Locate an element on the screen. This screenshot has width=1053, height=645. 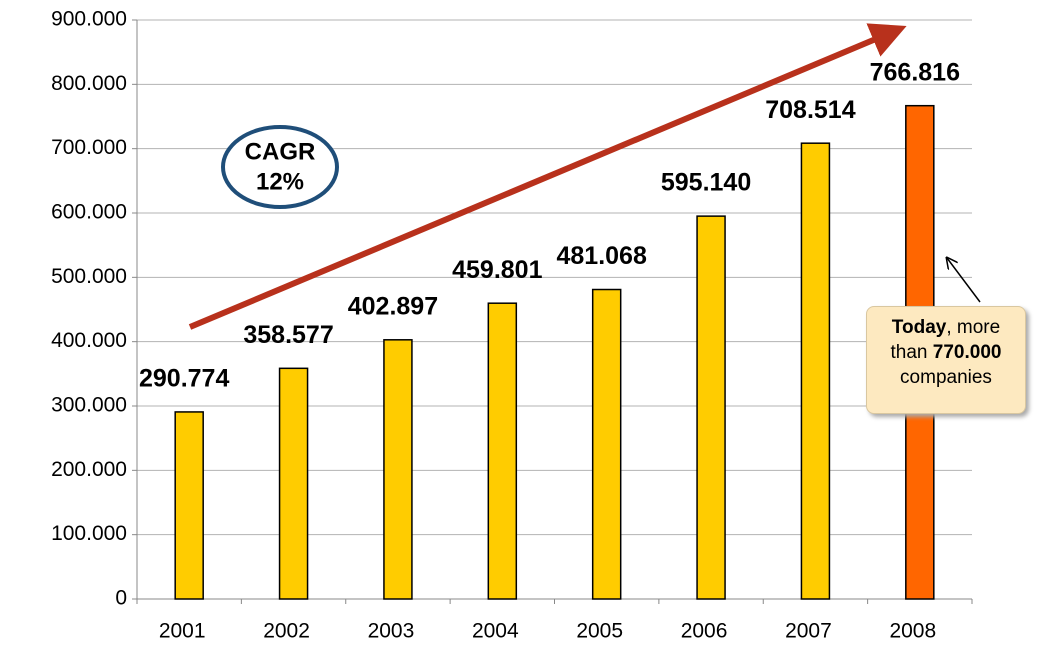
callout: Today, more than 770.000 companies is located at coordinates (946, 360).